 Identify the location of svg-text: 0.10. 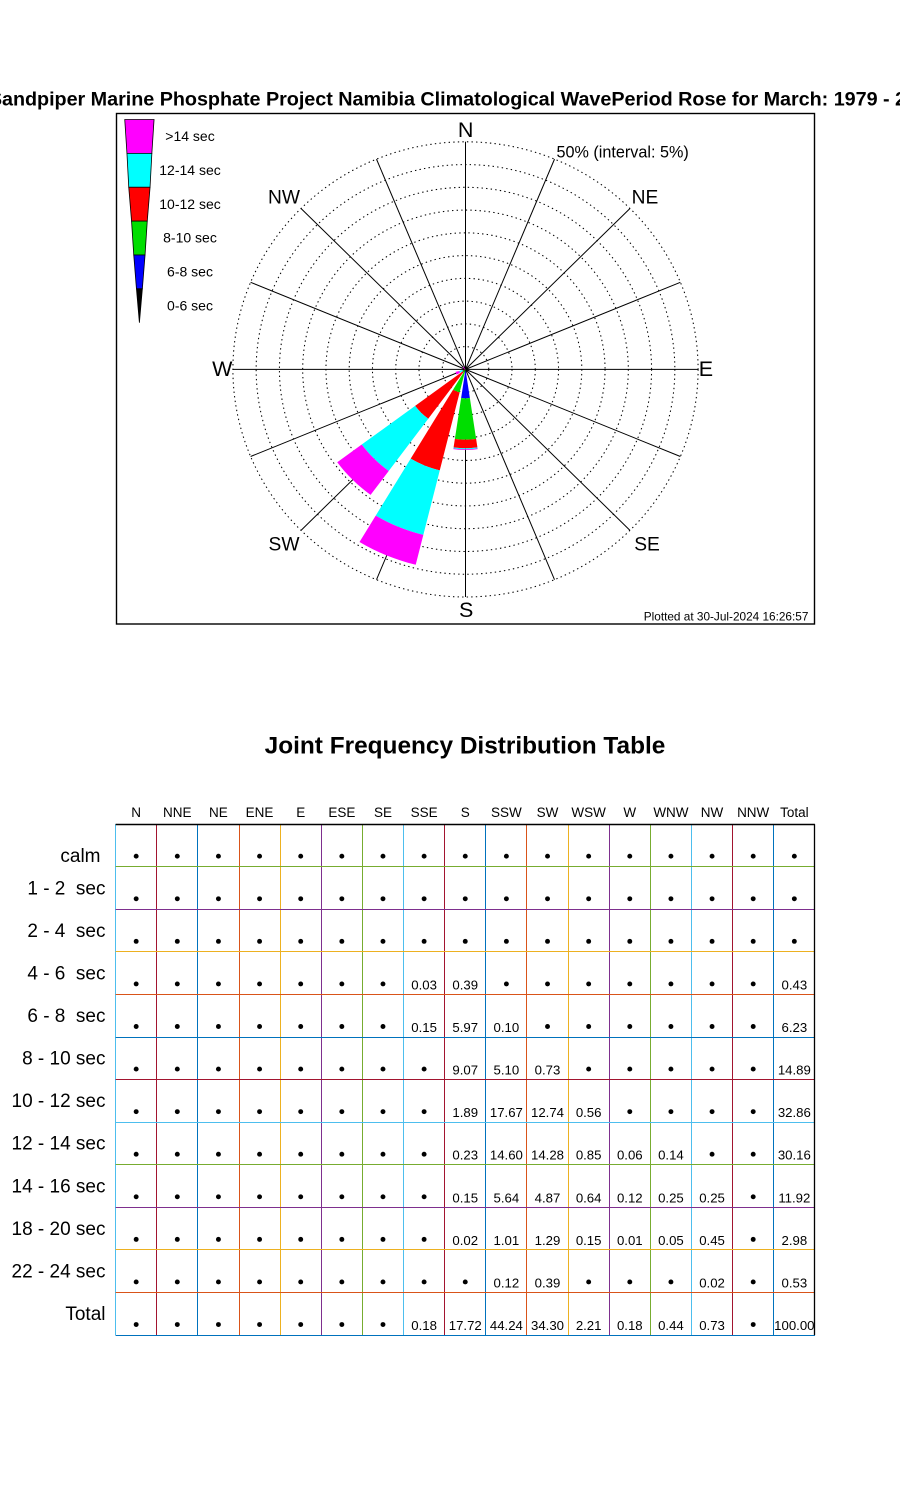
(507, 1027).